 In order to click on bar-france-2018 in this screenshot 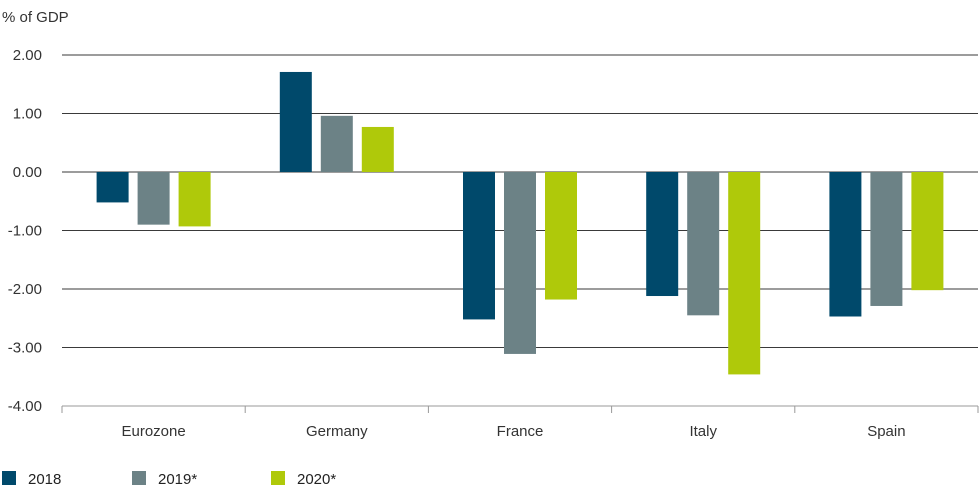, I will do `click(479, 246)`.